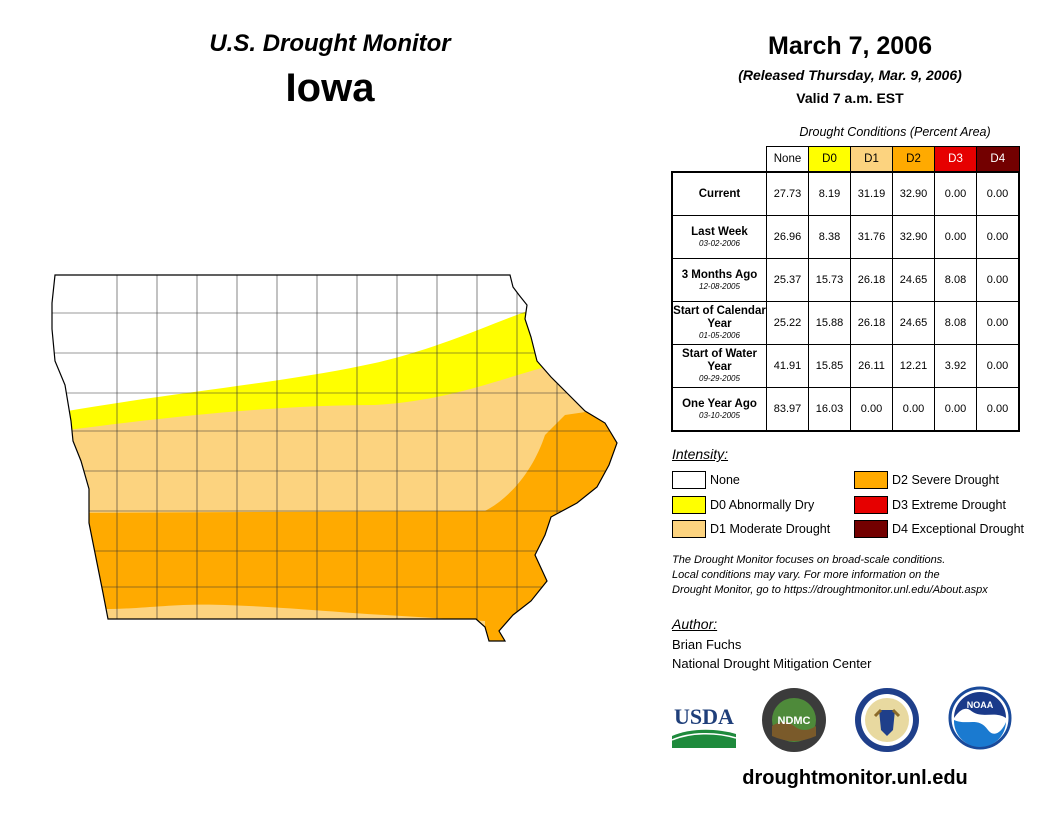 This screenshot has width=1056, height=816. Describe the element at coordinates (829, 193) in the screenshot. I see `table-cell: 8.19` at that location.